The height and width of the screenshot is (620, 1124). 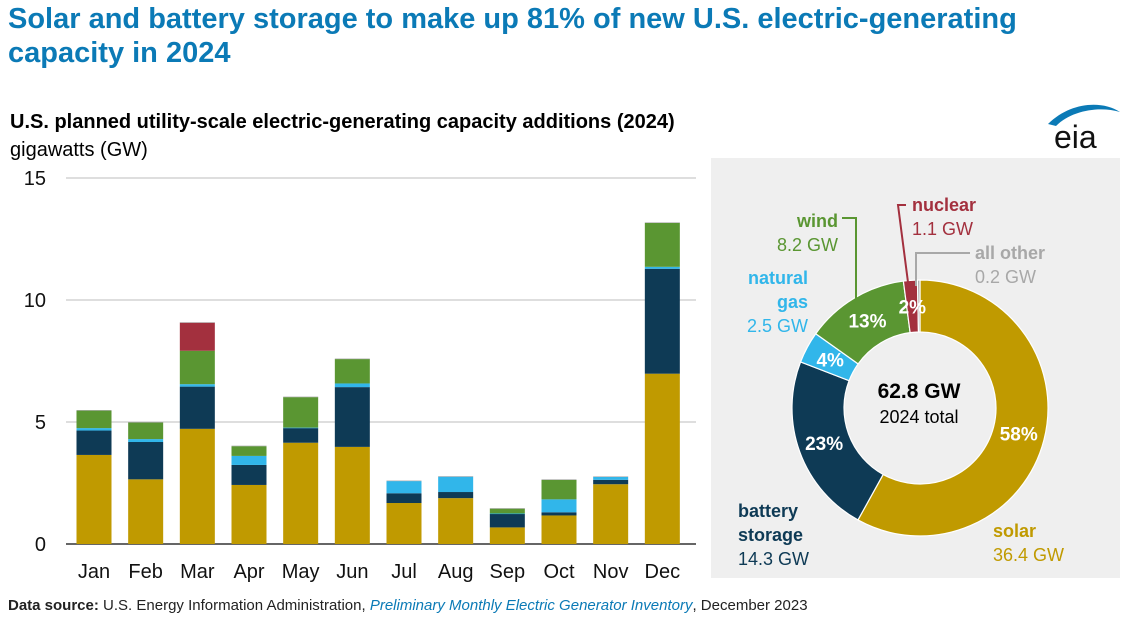 What do you see at coordinates (40, 545) in the screenshot?
I see `y-tick-label: 0` at bounding box center [40, 545].